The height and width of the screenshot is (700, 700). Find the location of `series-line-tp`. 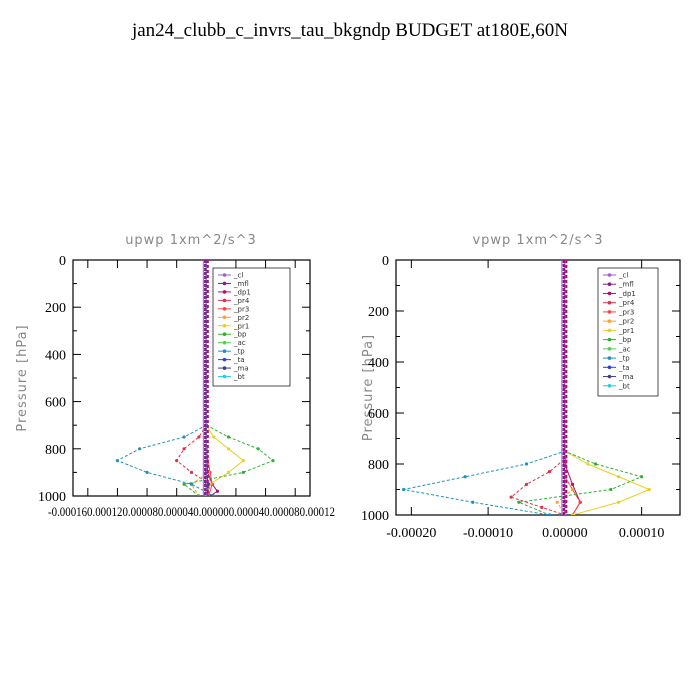

series-line-tp is located at coordinates (484, 387).